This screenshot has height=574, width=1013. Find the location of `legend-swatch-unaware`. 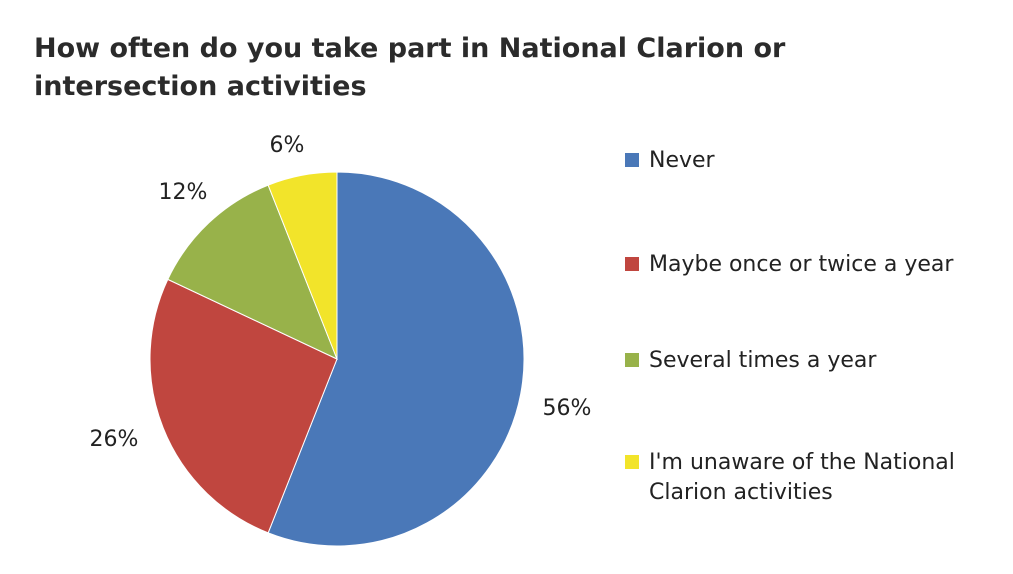

legend-swatch-unaware is located at coordinates (632, 462).